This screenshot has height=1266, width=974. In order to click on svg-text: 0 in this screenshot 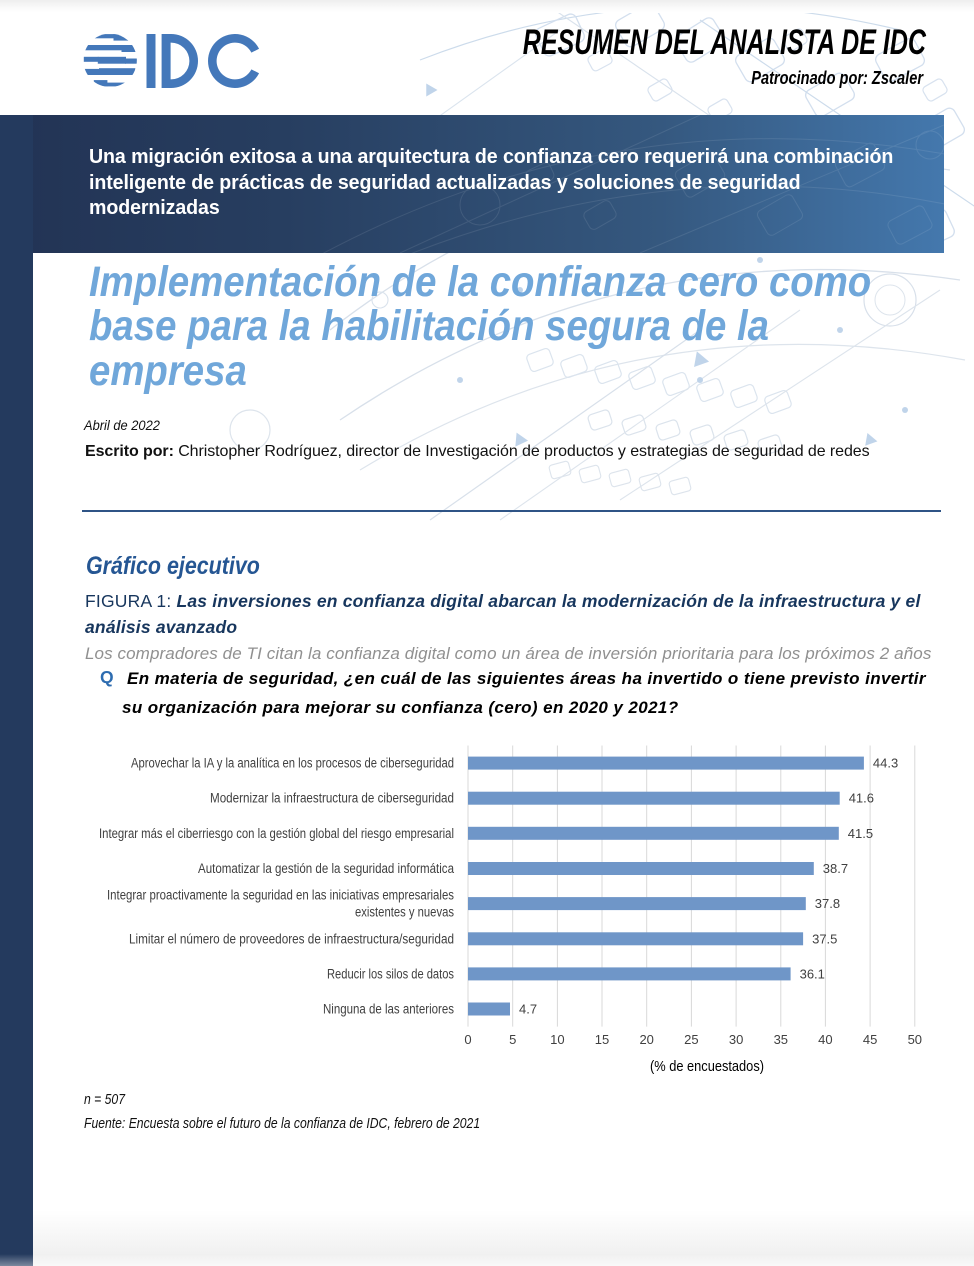, I will do `click(467, 1039)`.